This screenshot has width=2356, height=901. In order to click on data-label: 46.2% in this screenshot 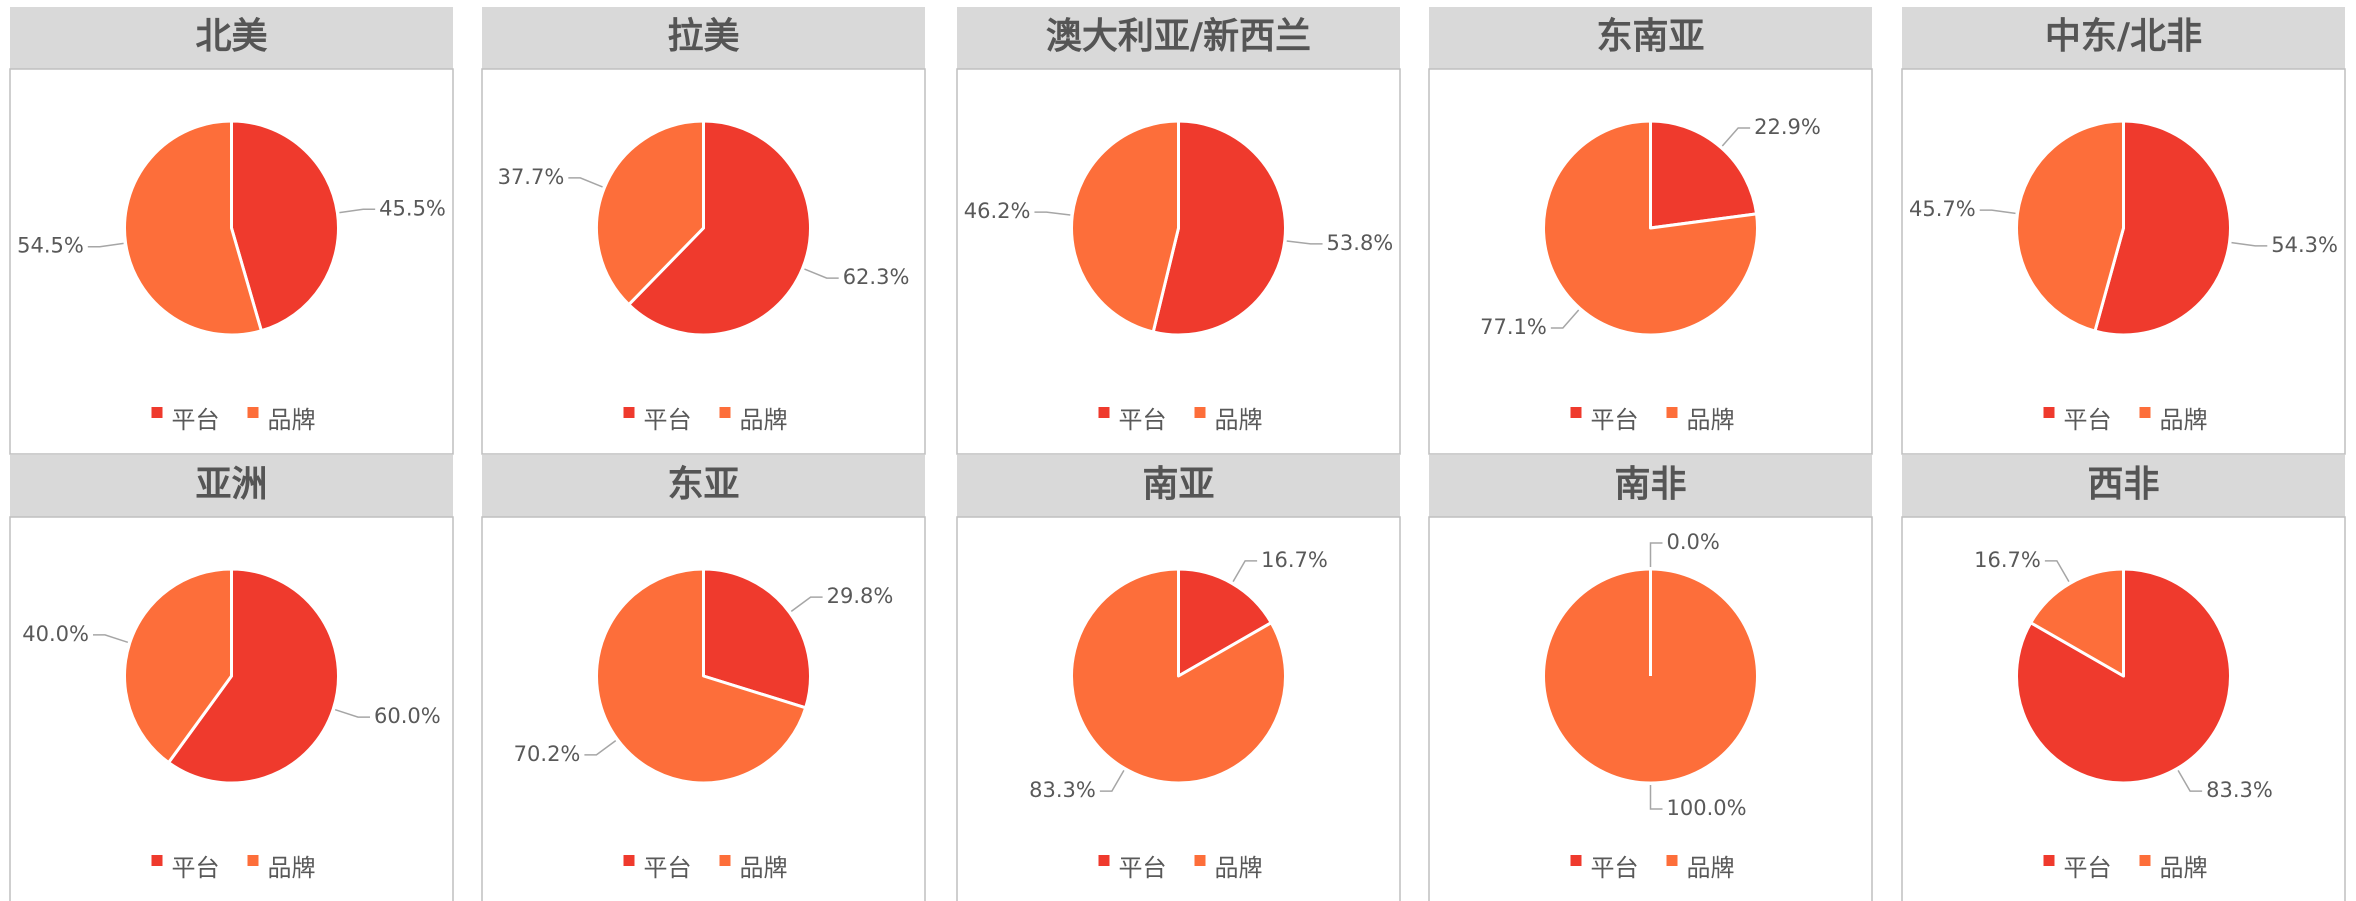, I will do `click(997, 211)`.